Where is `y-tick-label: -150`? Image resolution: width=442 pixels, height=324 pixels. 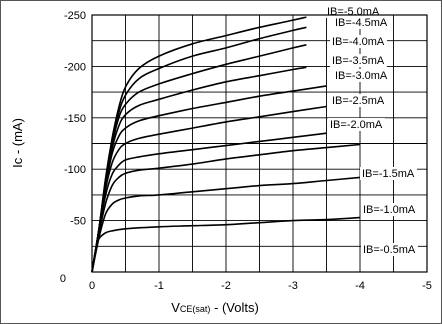
y-tick-label: -150 is located at coordinates (75, 119).